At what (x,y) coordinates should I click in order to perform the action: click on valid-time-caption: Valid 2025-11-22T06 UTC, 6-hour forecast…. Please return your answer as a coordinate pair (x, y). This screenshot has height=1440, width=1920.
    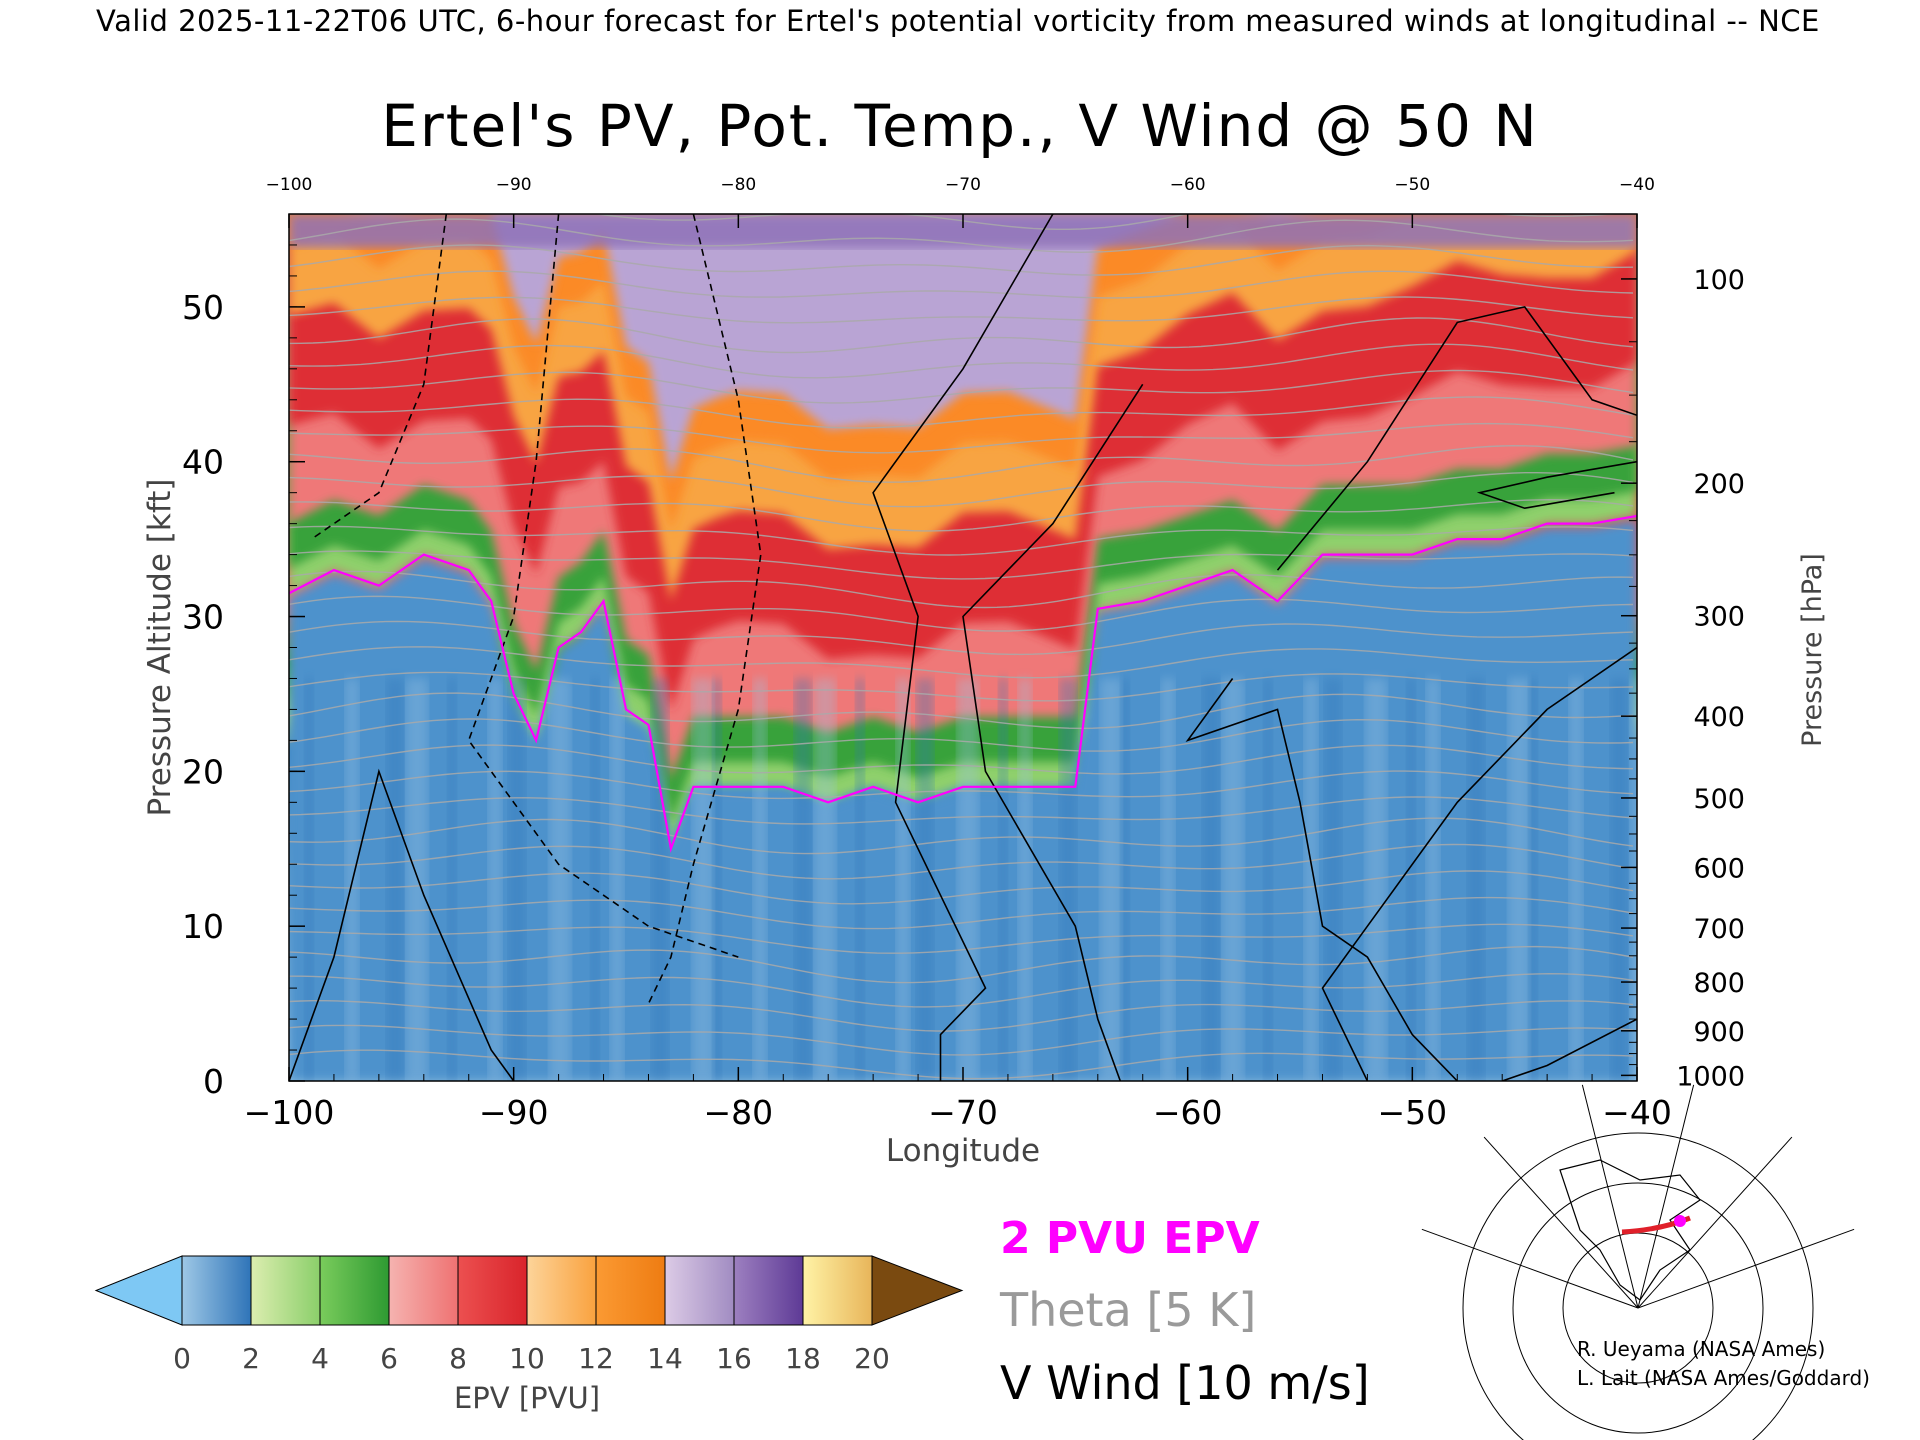
    Looking at the image, I should click on (958, 21).